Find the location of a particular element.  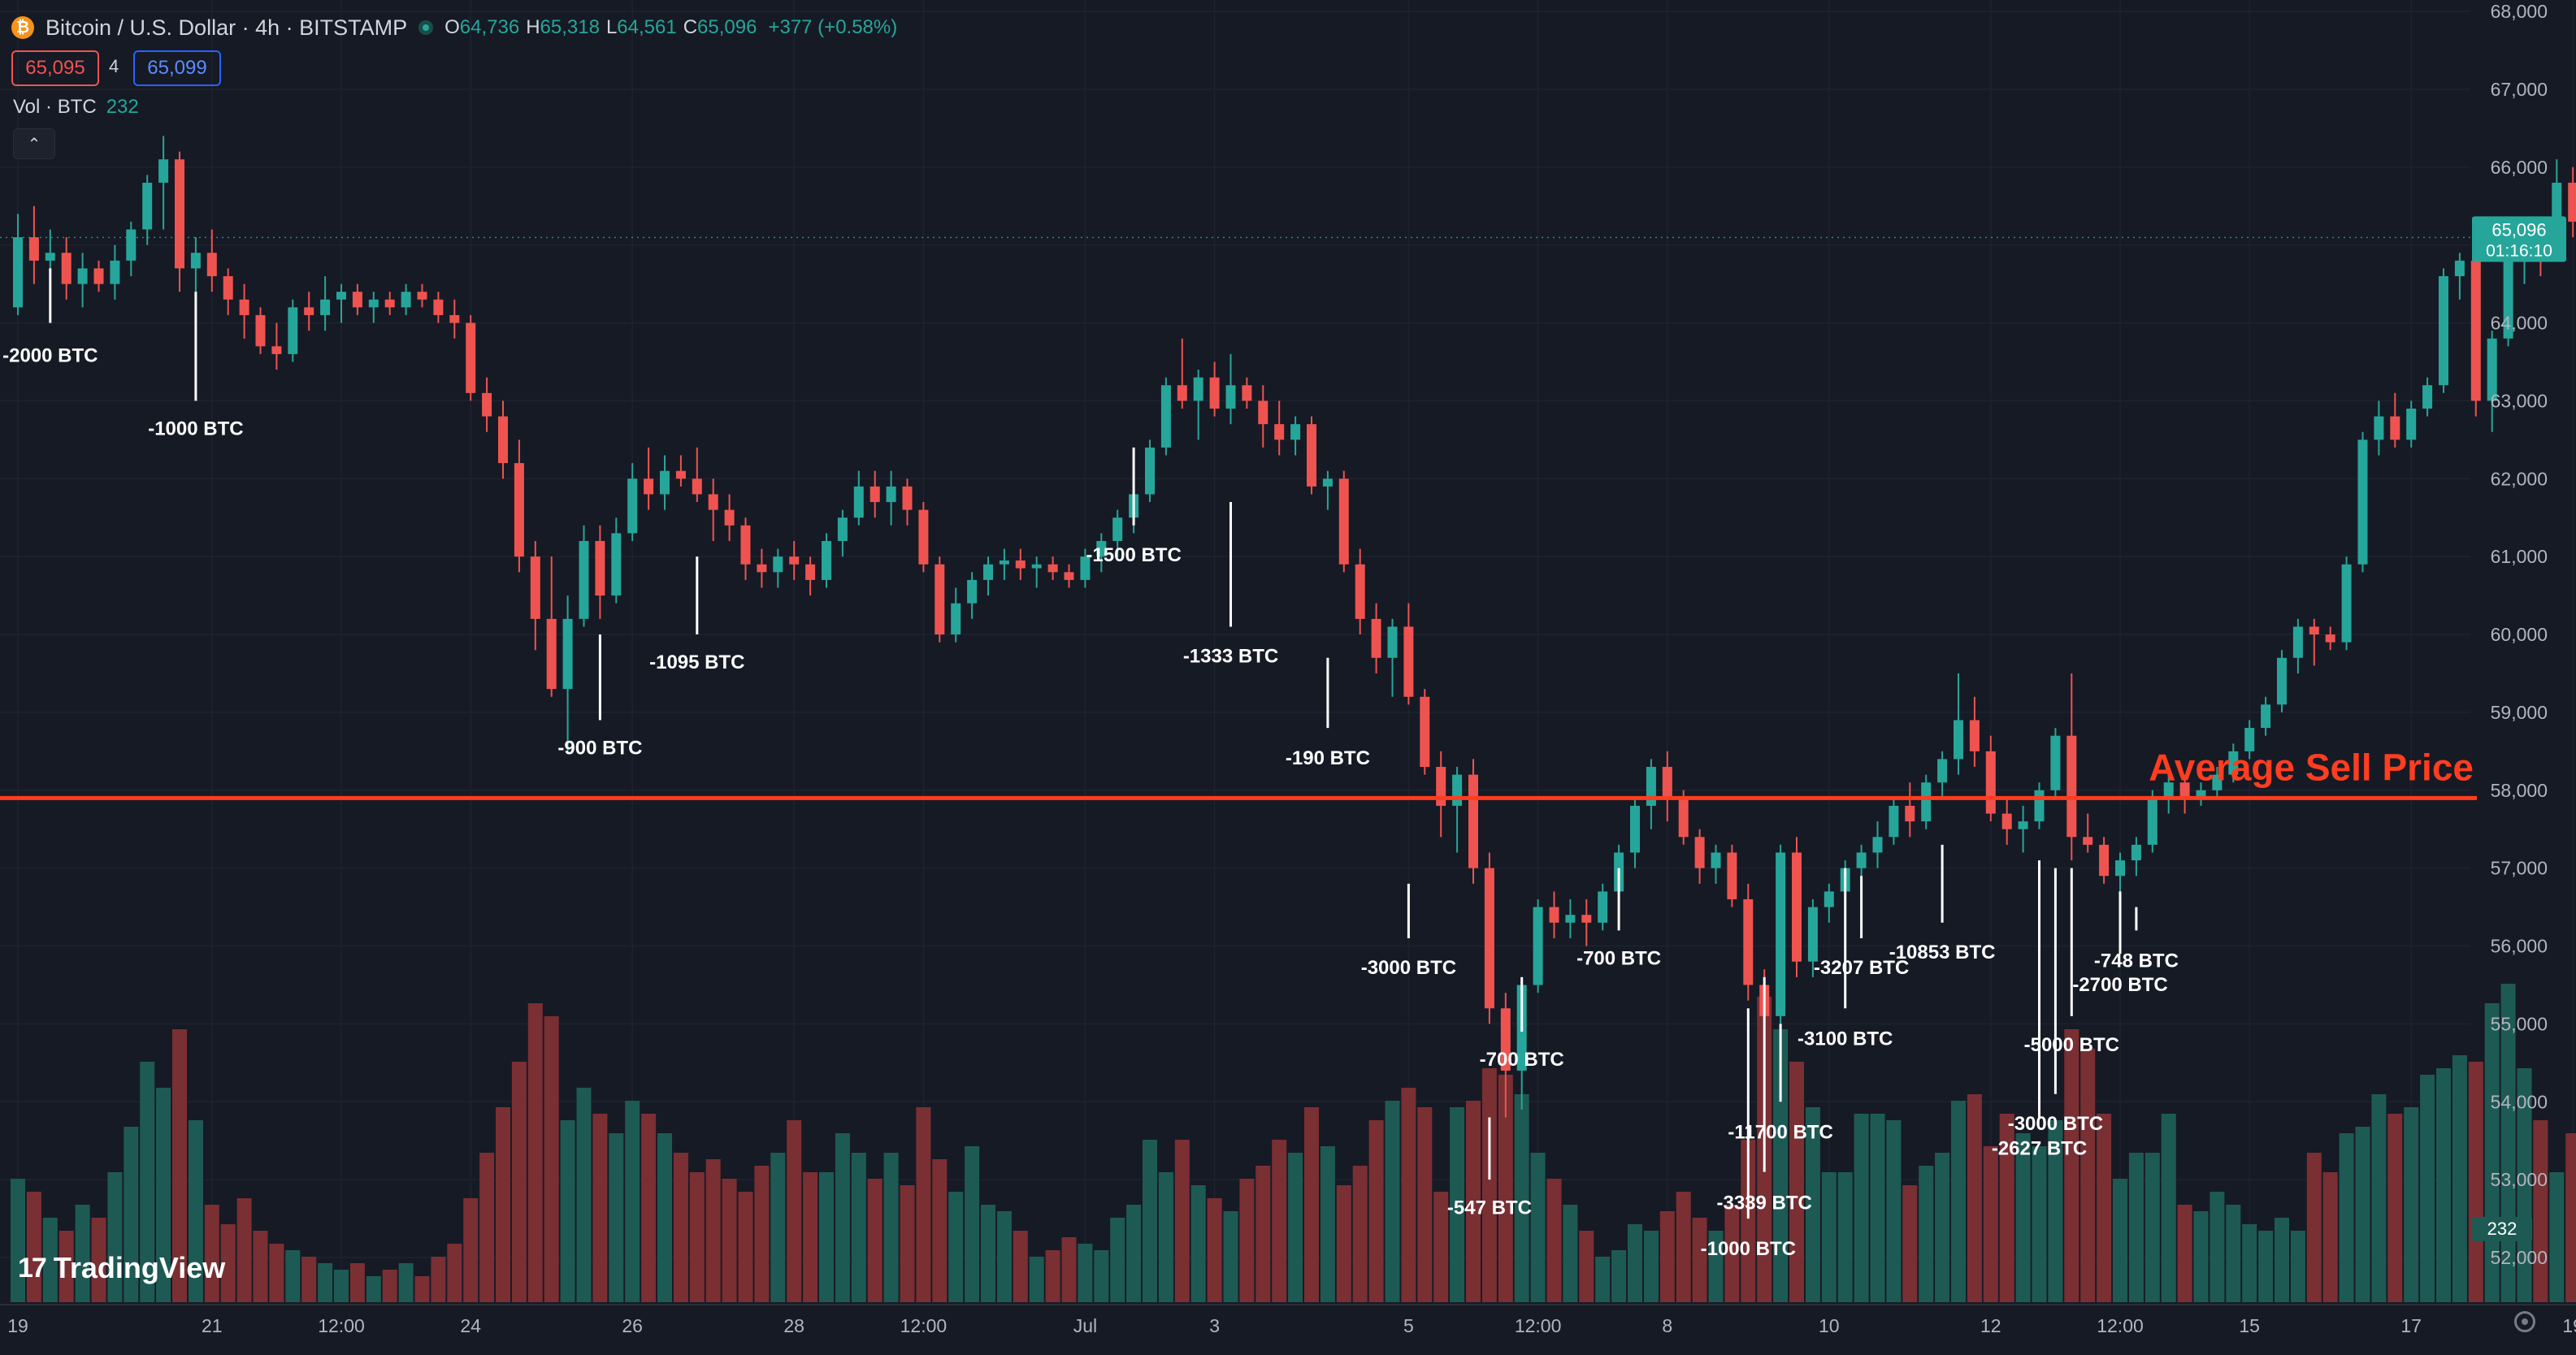

ohlc-values: O64,736 H65,318 L64,561 C65,096 is located at coordinates (601, 27).